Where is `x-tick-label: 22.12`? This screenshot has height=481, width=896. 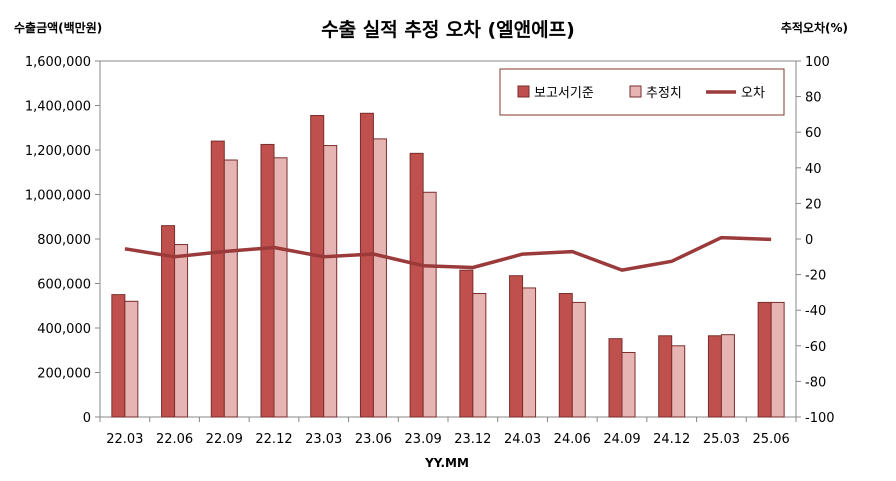 x-tick-label: 22.12 is located at coordinates (273, 439).